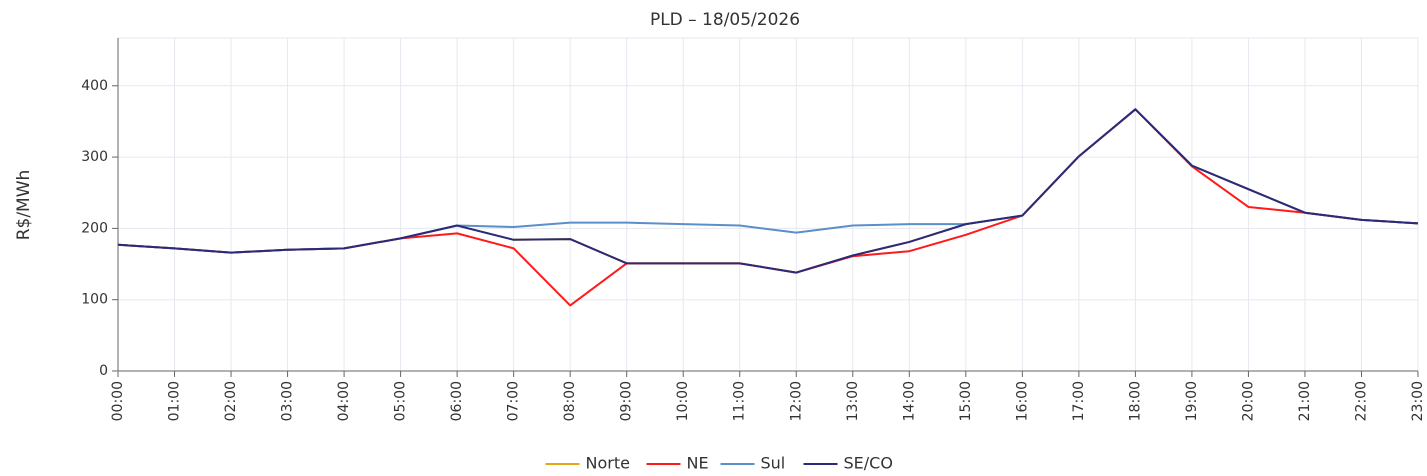 The image size is (1427, 476). What do you see at coordinates (344, 401) in the screenshot?
I see `x-tick-label: 04:00` at bounding box center [344, 401].